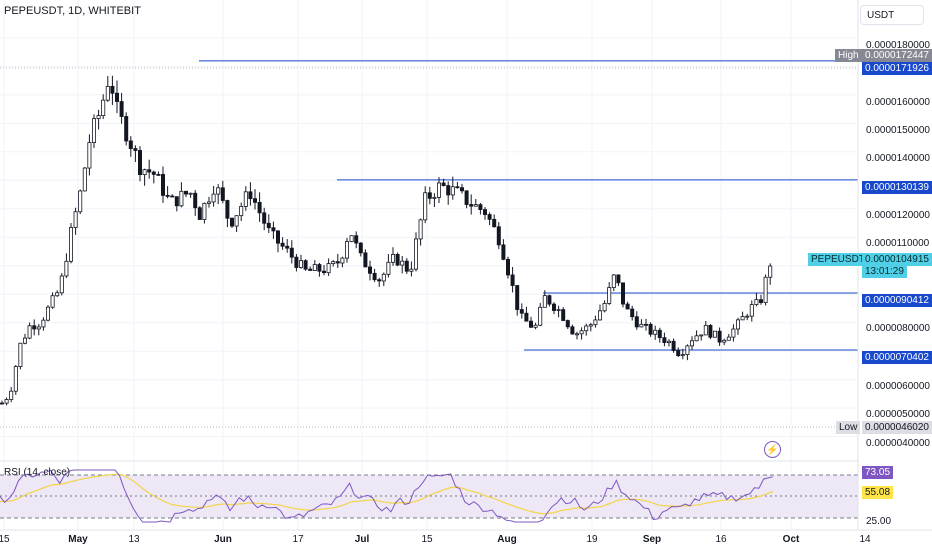 Image resolution: width=932 pixels, height=550 pixels. I want to click on price-tick: 0.0000110000, so click(898, 243).